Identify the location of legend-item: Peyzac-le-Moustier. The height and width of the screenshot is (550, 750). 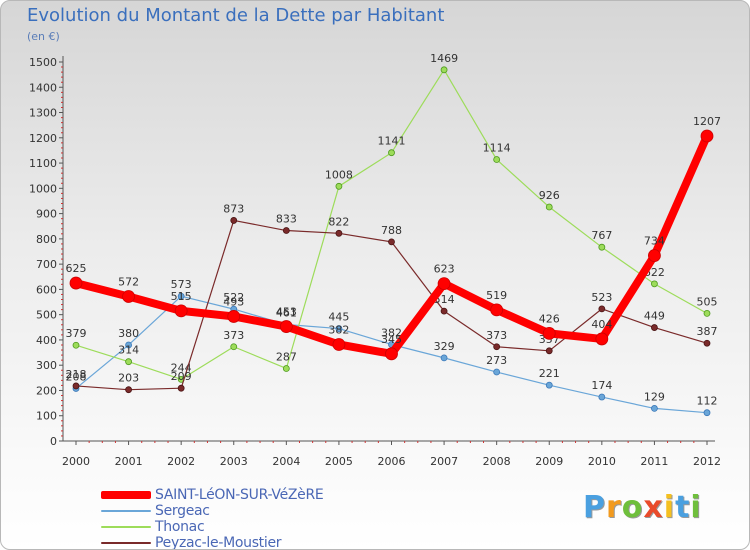
(212, 542).